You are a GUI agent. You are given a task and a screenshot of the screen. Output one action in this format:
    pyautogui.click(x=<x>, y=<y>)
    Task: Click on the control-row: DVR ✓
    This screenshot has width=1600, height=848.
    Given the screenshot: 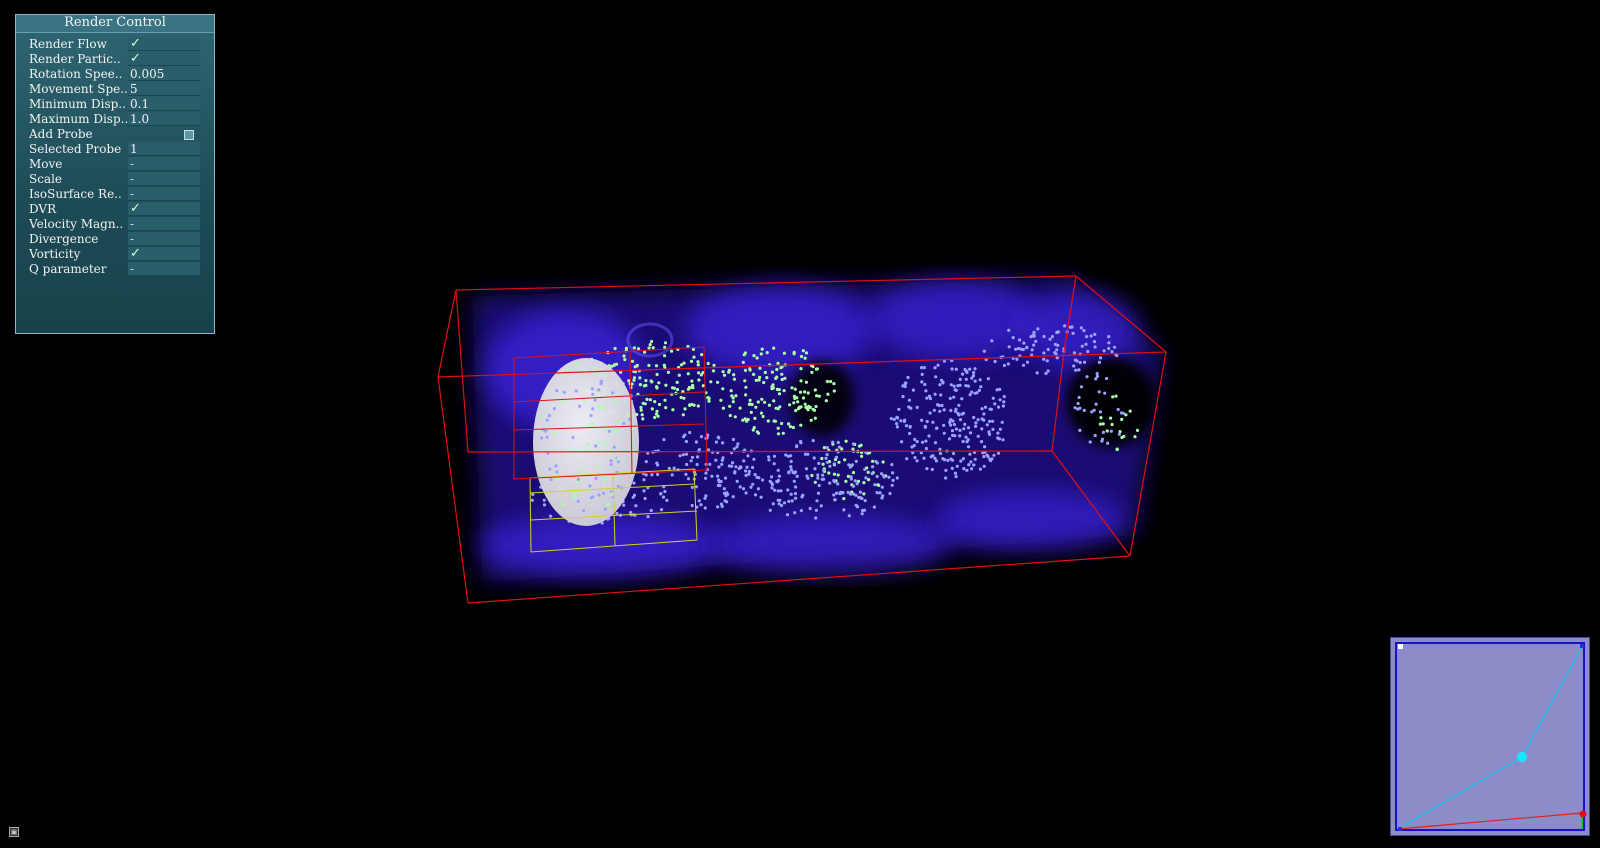 What is the action you would take?
    pyautogui.click(x=115, y=209)
    